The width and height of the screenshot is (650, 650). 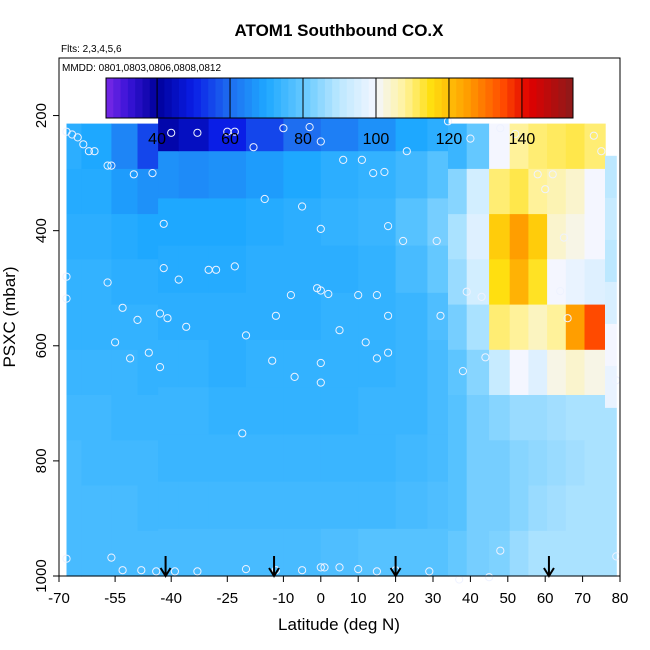 I want to click on x-tick-label: 80, so click(x=620, y=598).